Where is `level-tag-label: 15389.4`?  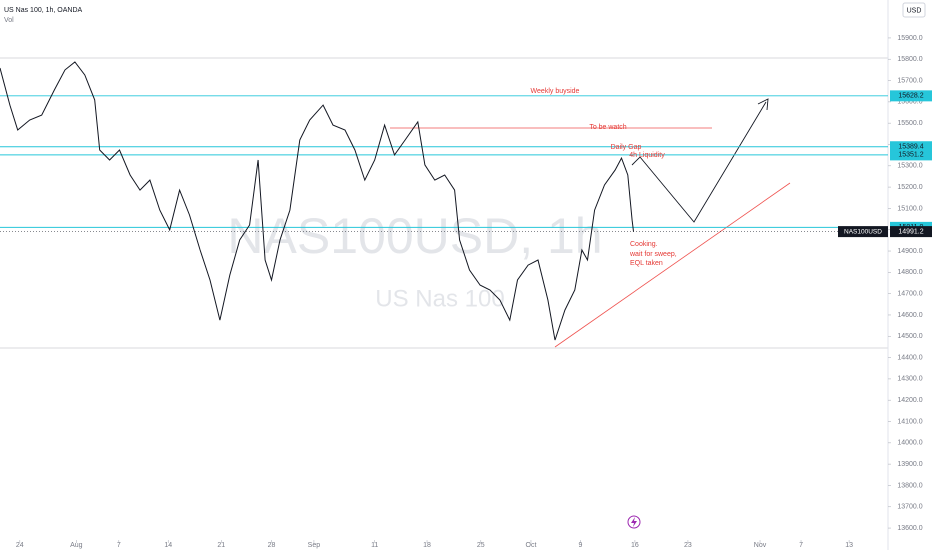
level-tag-label: 15389.4 is located at coordinates (910, 147).